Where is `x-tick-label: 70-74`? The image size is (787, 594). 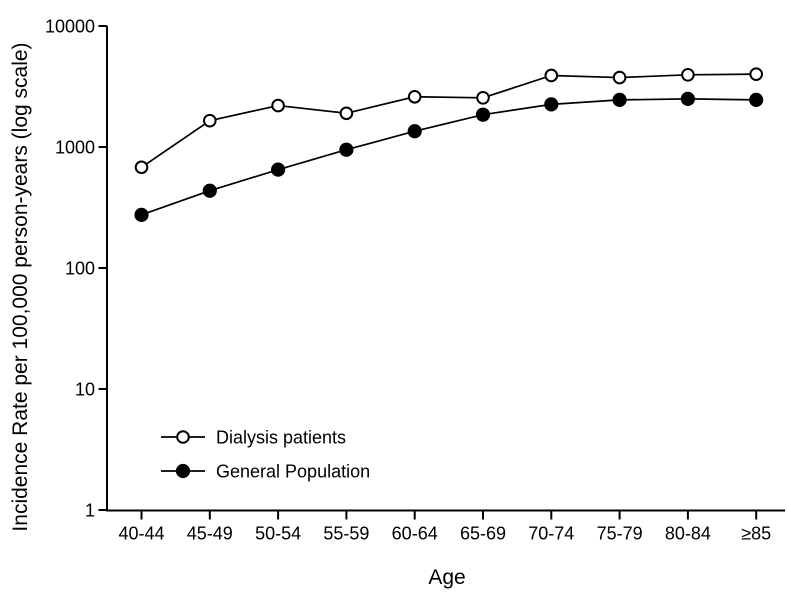
x-tick-label: 70-74 is located at coordinates (551, 534).